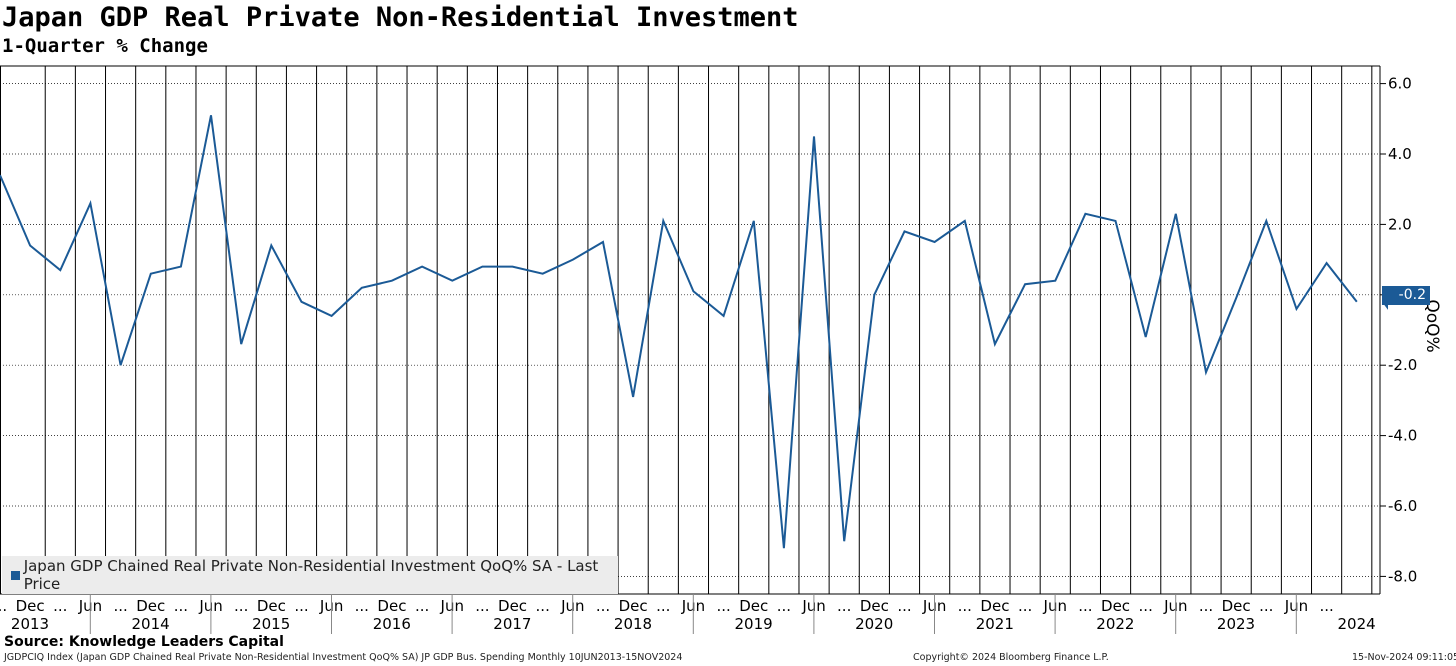  I want to click on x-year-label: 2020, so click(874, 624).